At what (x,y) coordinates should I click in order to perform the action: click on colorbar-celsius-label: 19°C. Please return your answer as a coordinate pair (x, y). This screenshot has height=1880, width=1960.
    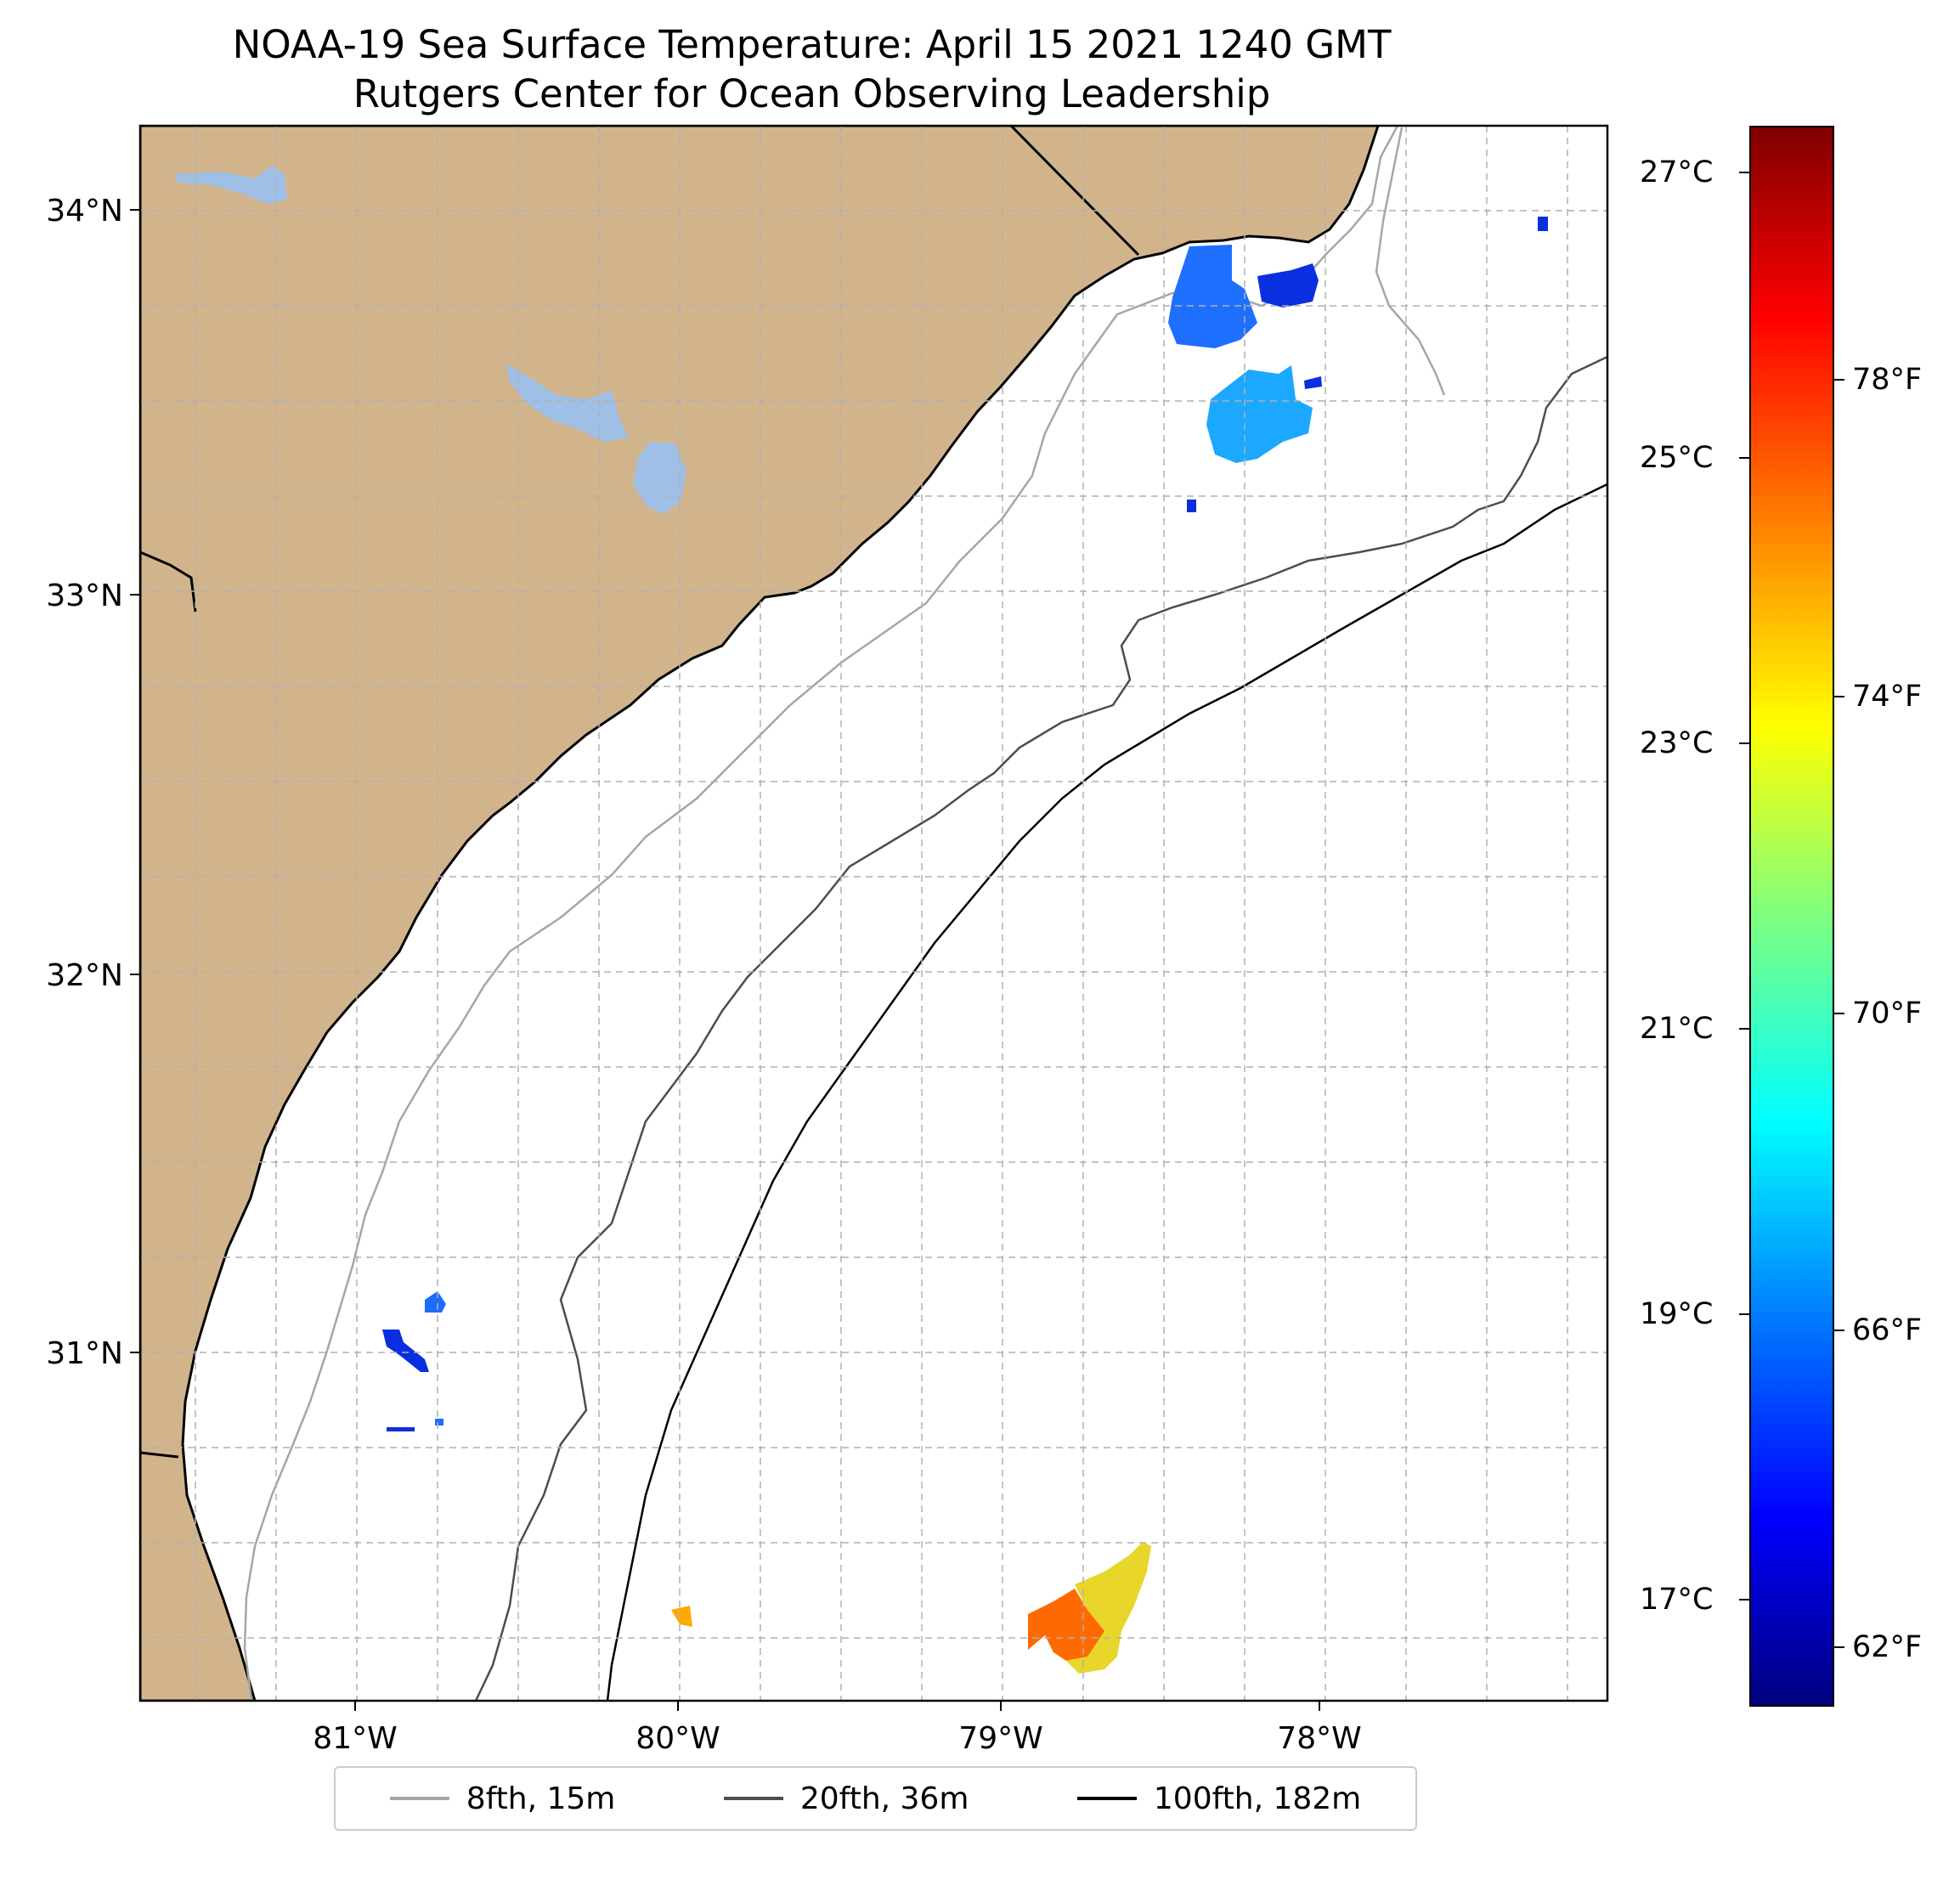
    Looking at the image, I should click on (1677, 1314).